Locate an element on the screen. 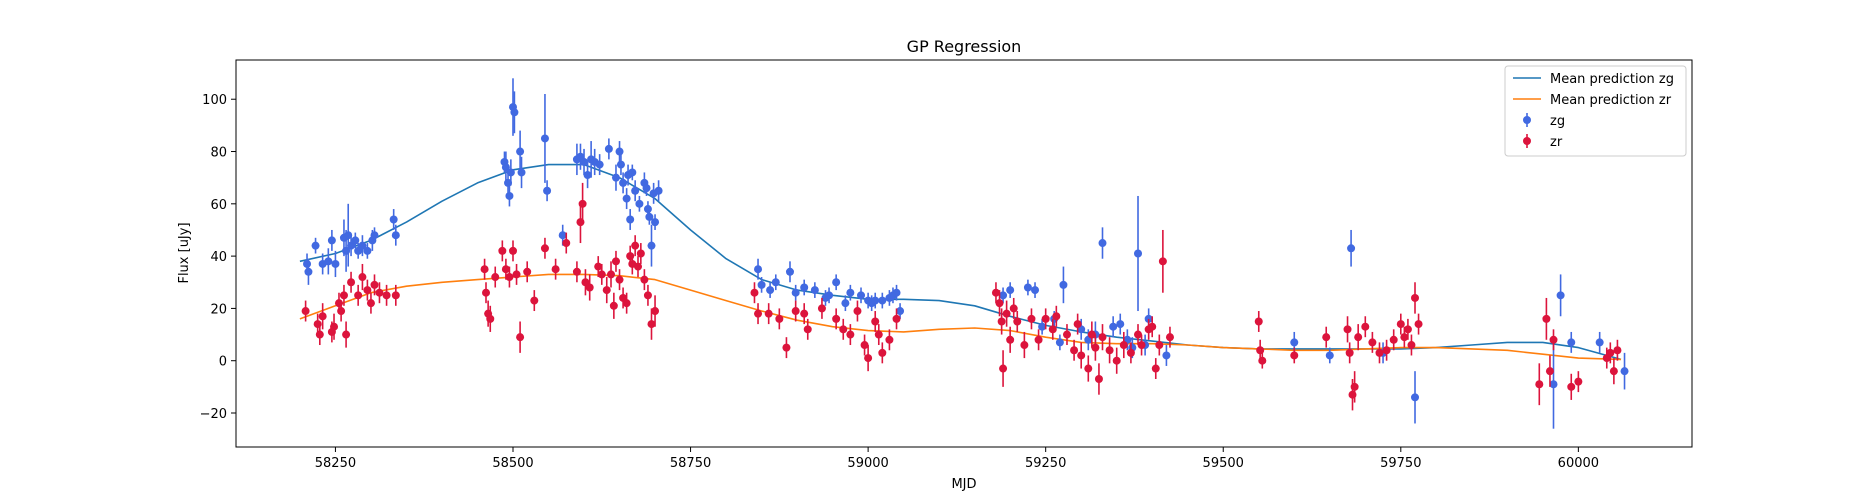 This screenshot has width=1875, height=500. x-tick-label: 58250 is located at coordinates (335, 463).